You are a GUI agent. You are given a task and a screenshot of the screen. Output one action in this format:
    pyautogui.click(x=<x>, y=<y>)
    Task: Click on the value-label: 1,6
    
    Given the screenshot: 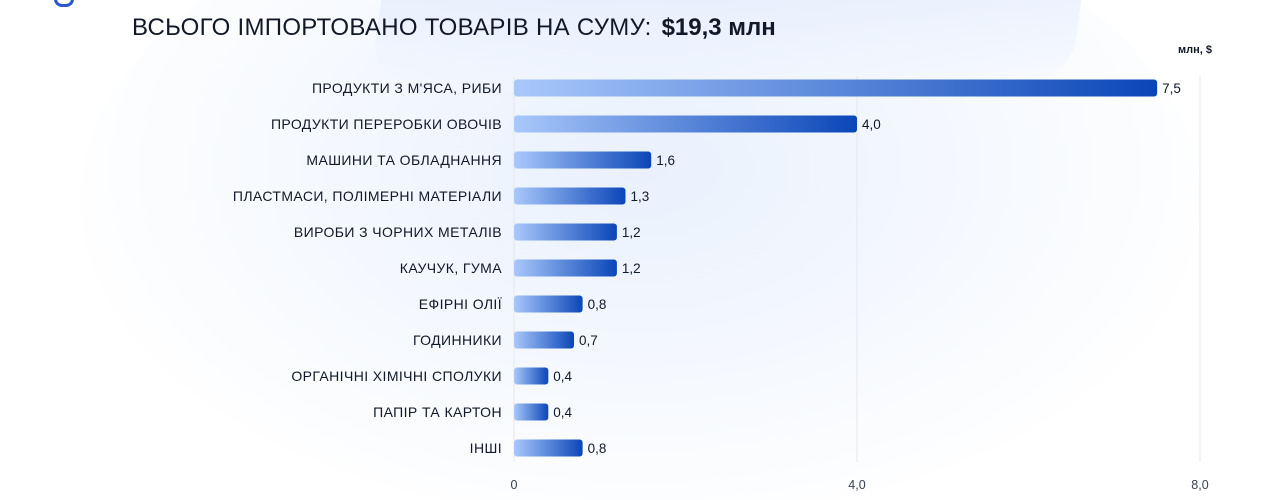 What is the action you would take?
    pyautogui.click(x=665, y=160)
    